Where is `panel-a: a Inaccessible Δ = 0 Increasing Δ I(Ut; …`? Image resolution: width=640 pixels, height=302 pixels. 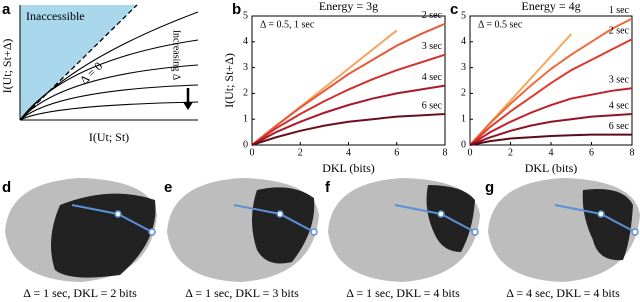 panel-a: a Inaccessible Δ = 0 Increasing Δ I(Ut; … is located at coordinates (99, 72).